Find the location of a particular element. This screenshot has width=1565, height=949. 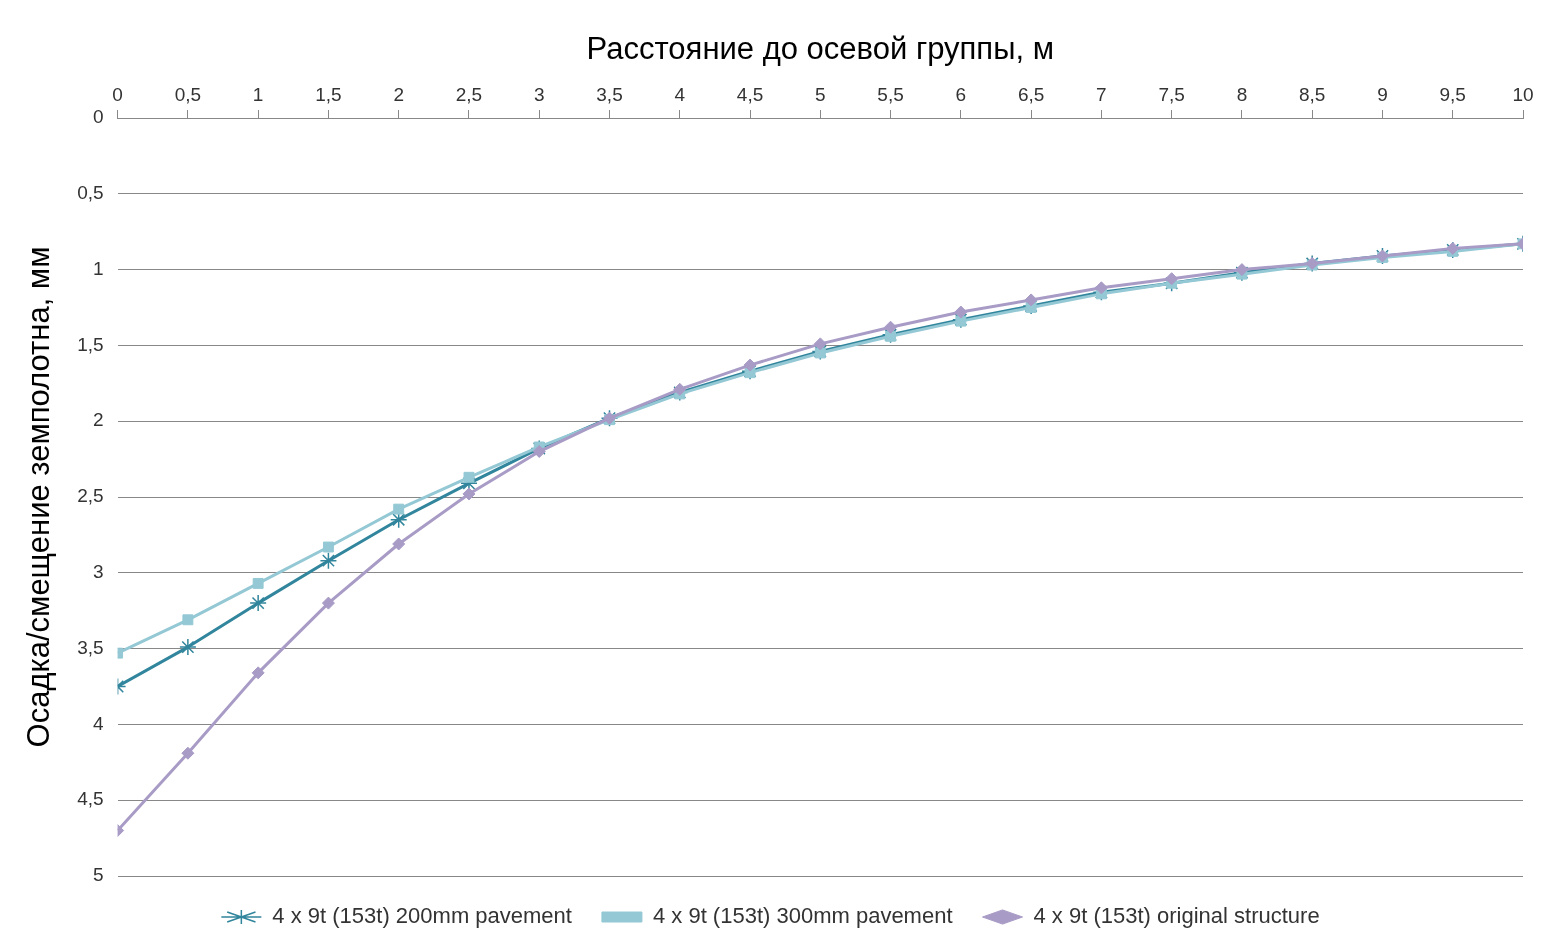

y-tick-label: 3 is located at coordinates (98, 572).